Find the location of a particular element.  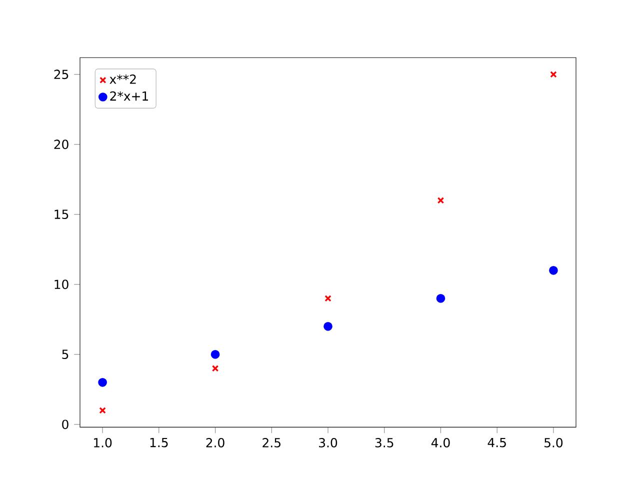

legend-label: x**2 is located at coordinates (123, 79).